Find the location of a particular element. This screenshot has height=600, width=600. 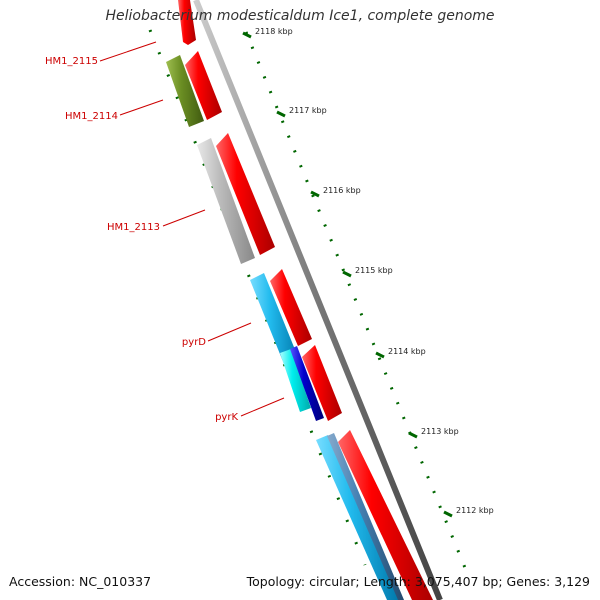

tick-label: 2114 kbp is located at coordinates (407, 351).